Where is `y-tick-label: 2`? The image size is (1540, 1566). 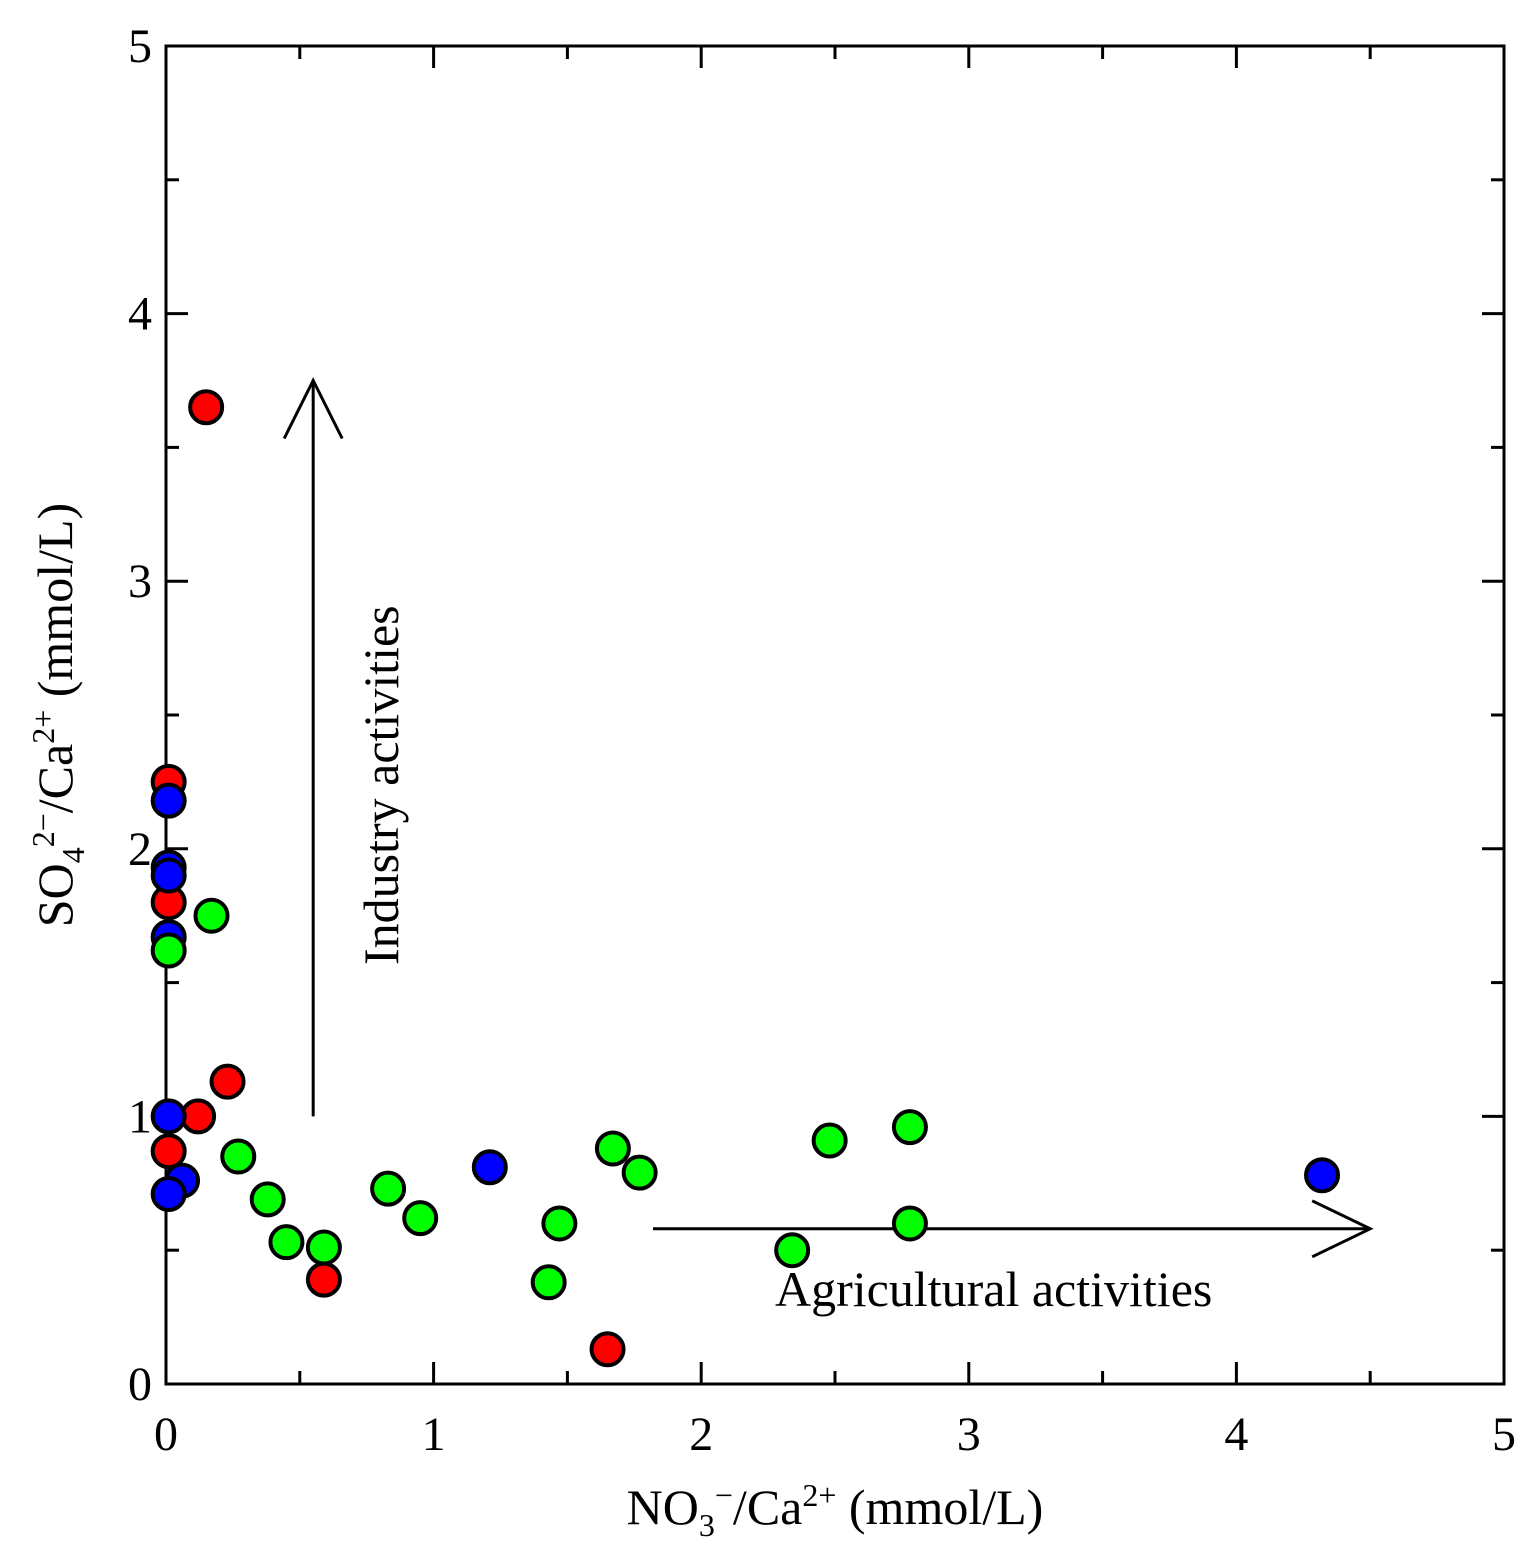
y-tick-label: 2 is located at coordinates (140, 849).